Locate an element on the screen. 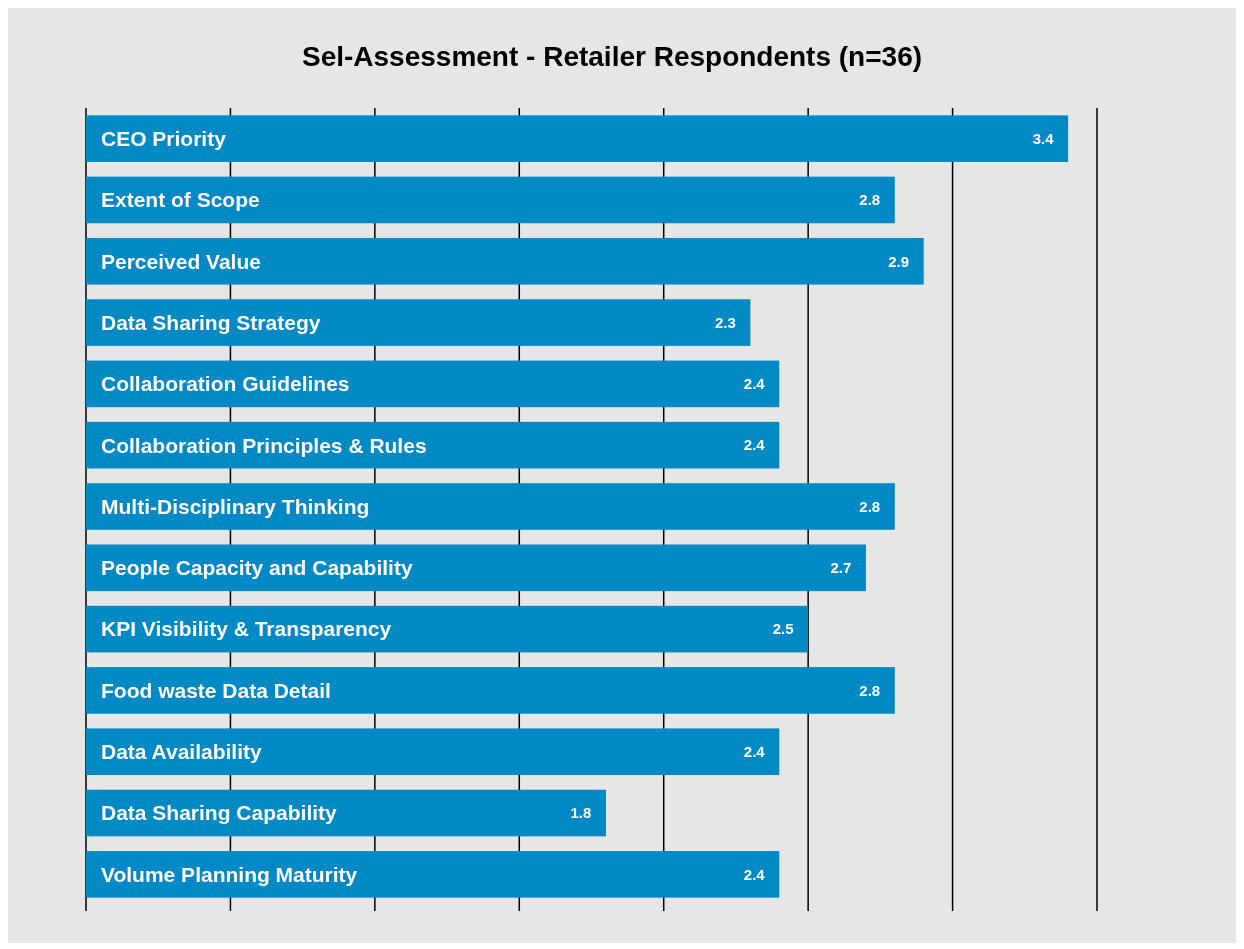  data-label: 2.9 is located at coordinates (899, 261).